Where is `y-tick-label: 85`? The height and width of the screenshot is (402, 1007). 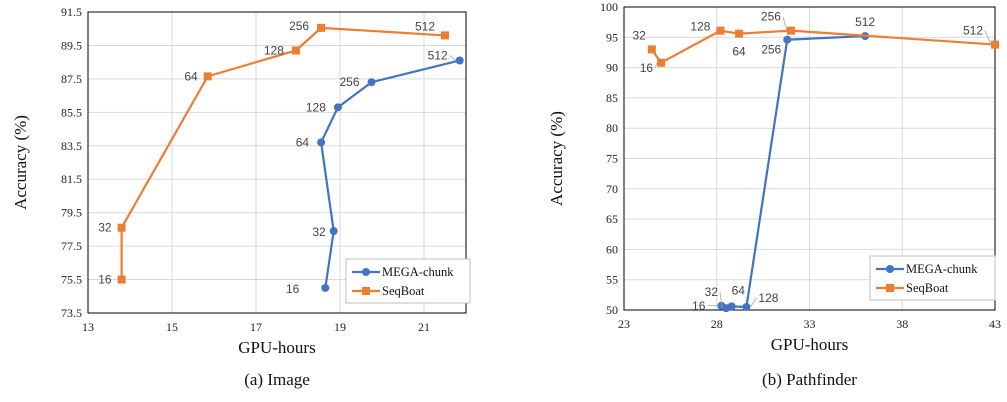 y-tick-label: 85 is located at coordinates (612, 98).